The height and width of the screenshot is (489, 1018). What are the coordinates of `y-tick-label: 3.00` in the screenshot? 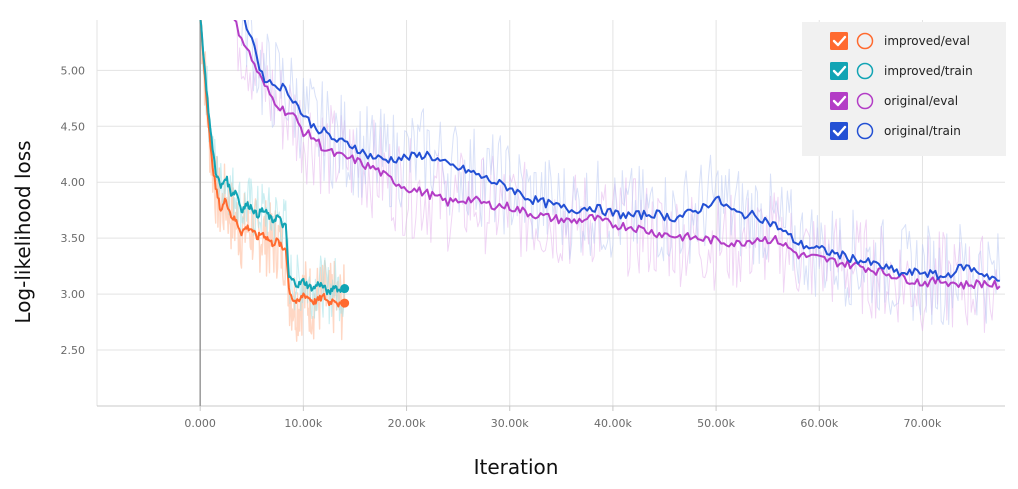 It's located at (73, 294).